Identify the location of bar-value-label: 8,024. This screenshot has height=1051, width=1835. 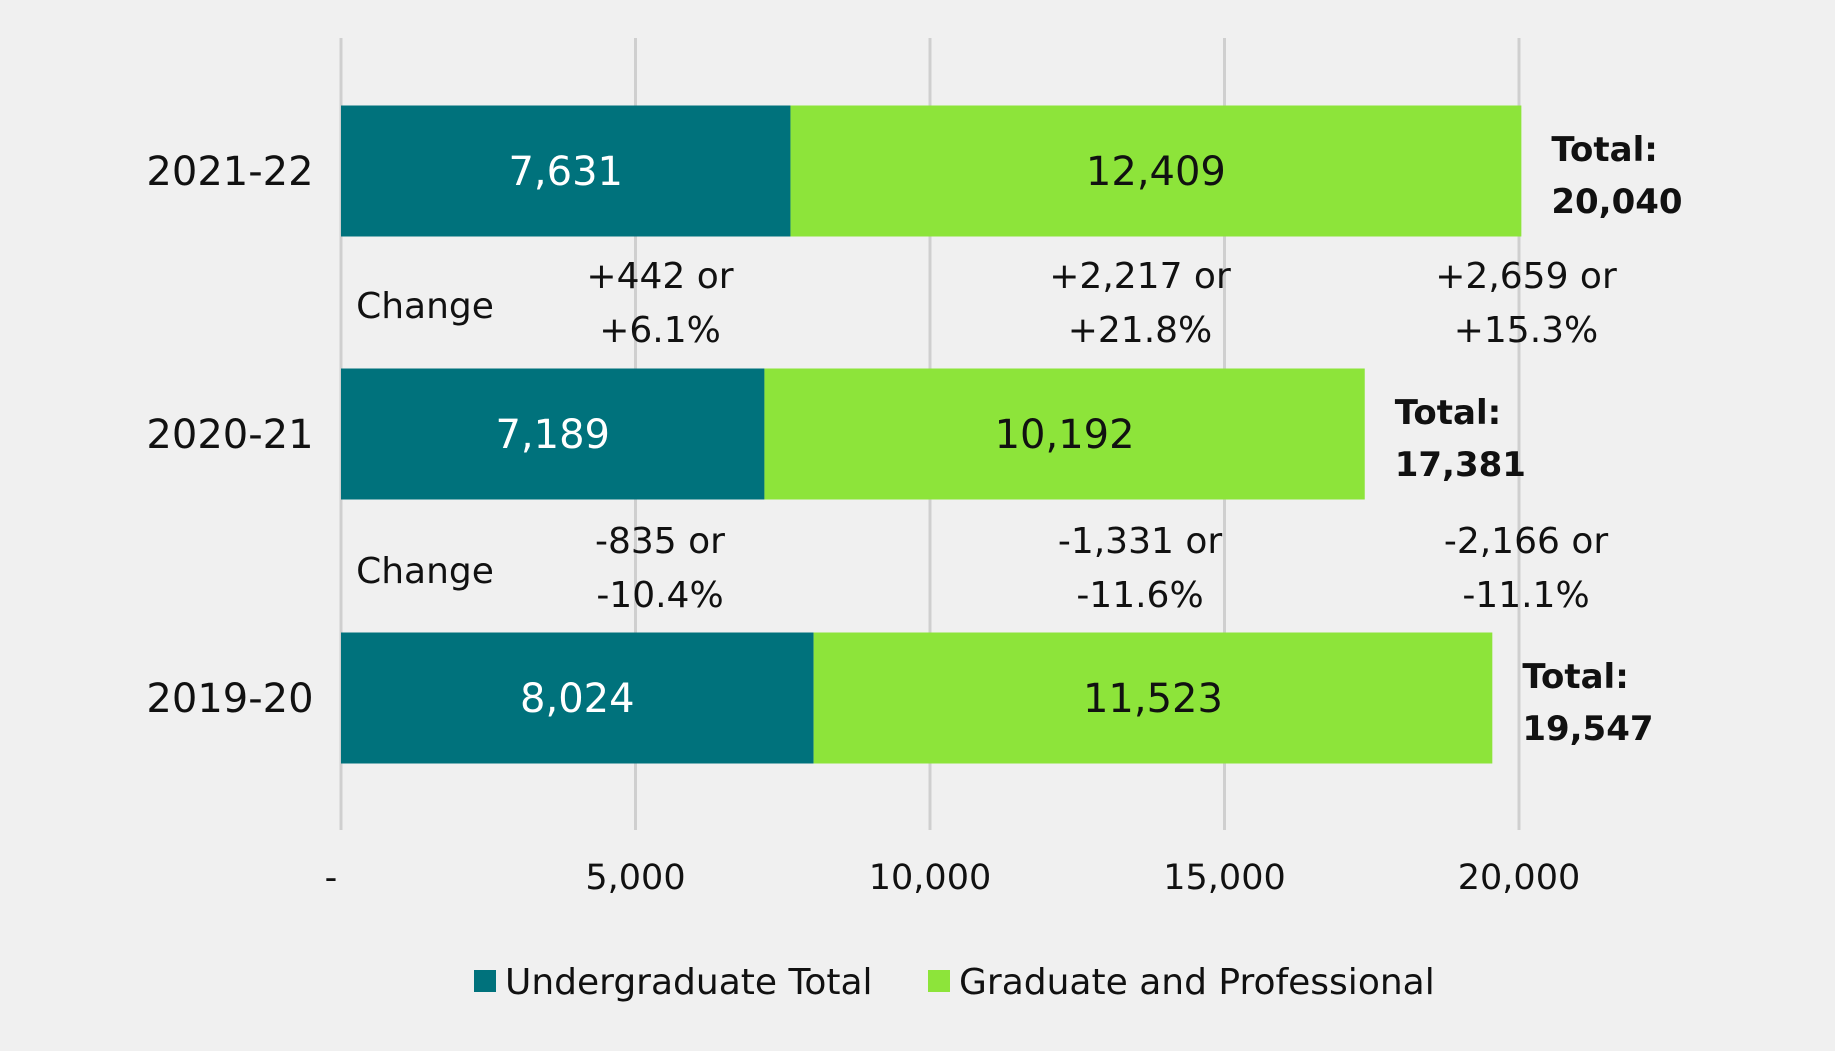
(577, 699).